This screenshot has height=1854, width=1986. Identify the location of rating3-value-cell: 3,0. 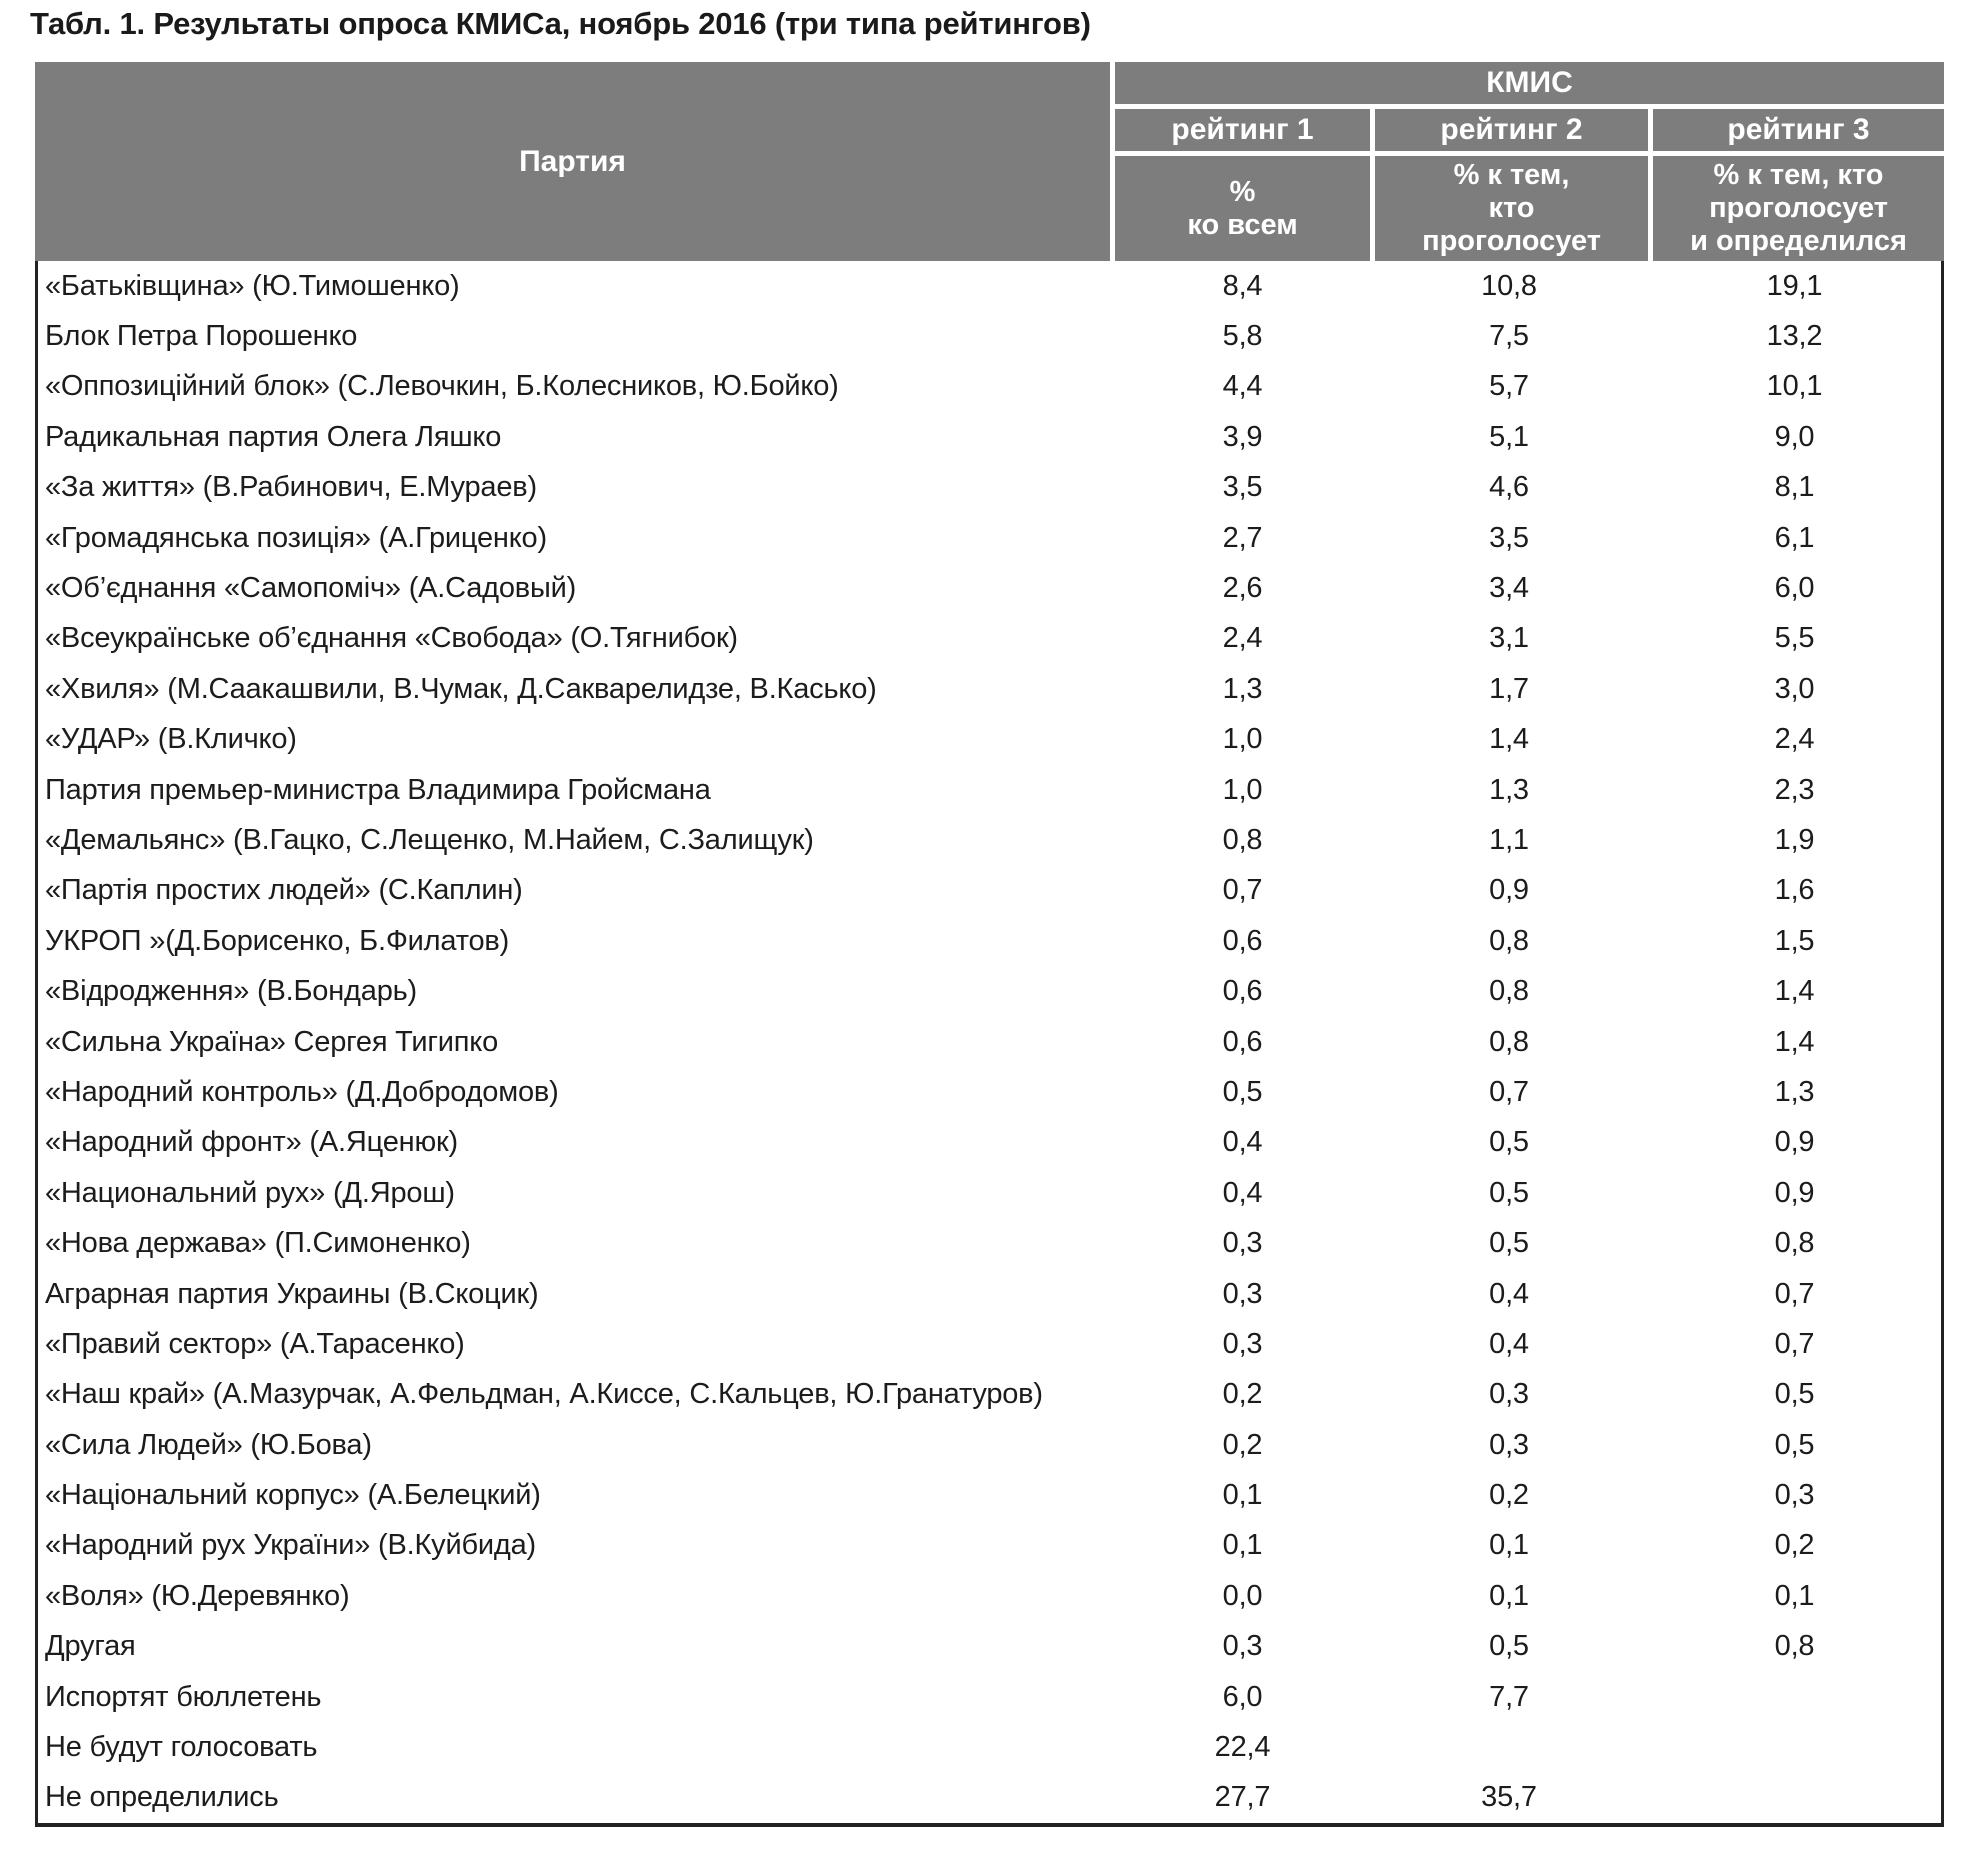
(1794, 688).